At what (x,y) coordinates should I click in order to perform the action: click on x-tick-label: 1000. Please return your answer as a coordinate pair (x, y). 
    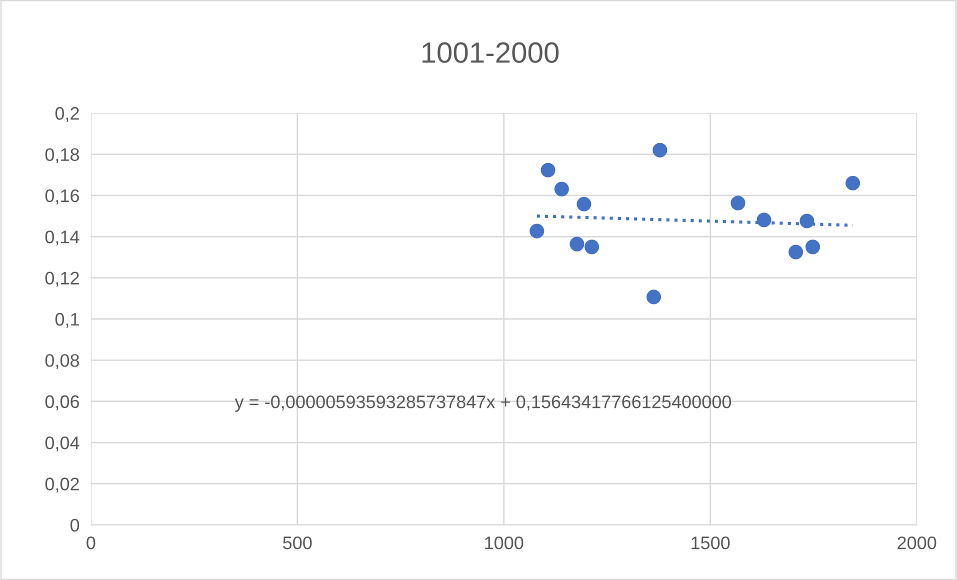
    Looking at the image, I should click on (504, 543).